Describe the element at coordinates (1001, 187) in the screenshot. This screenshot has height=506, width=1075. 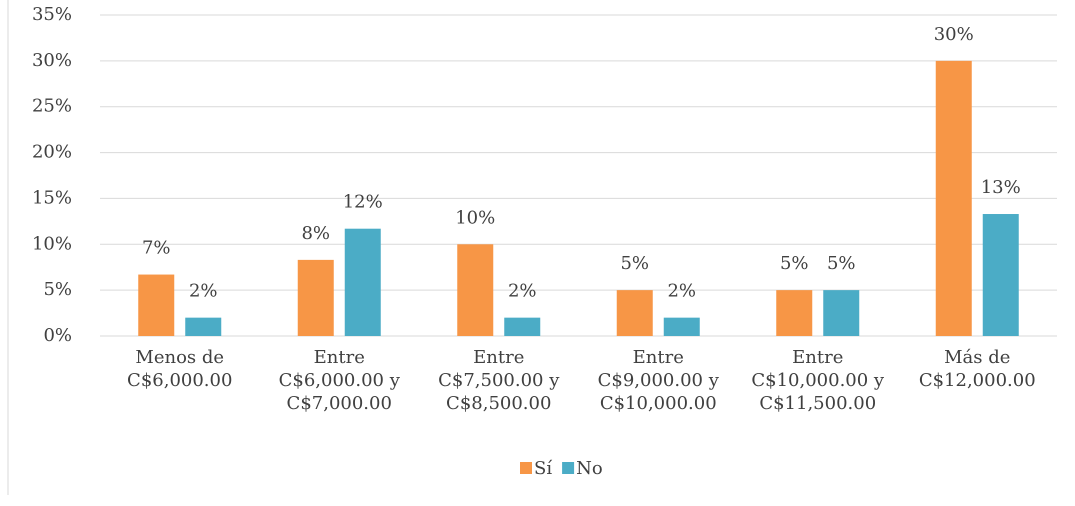
I see `value-label: 13%` at that location.